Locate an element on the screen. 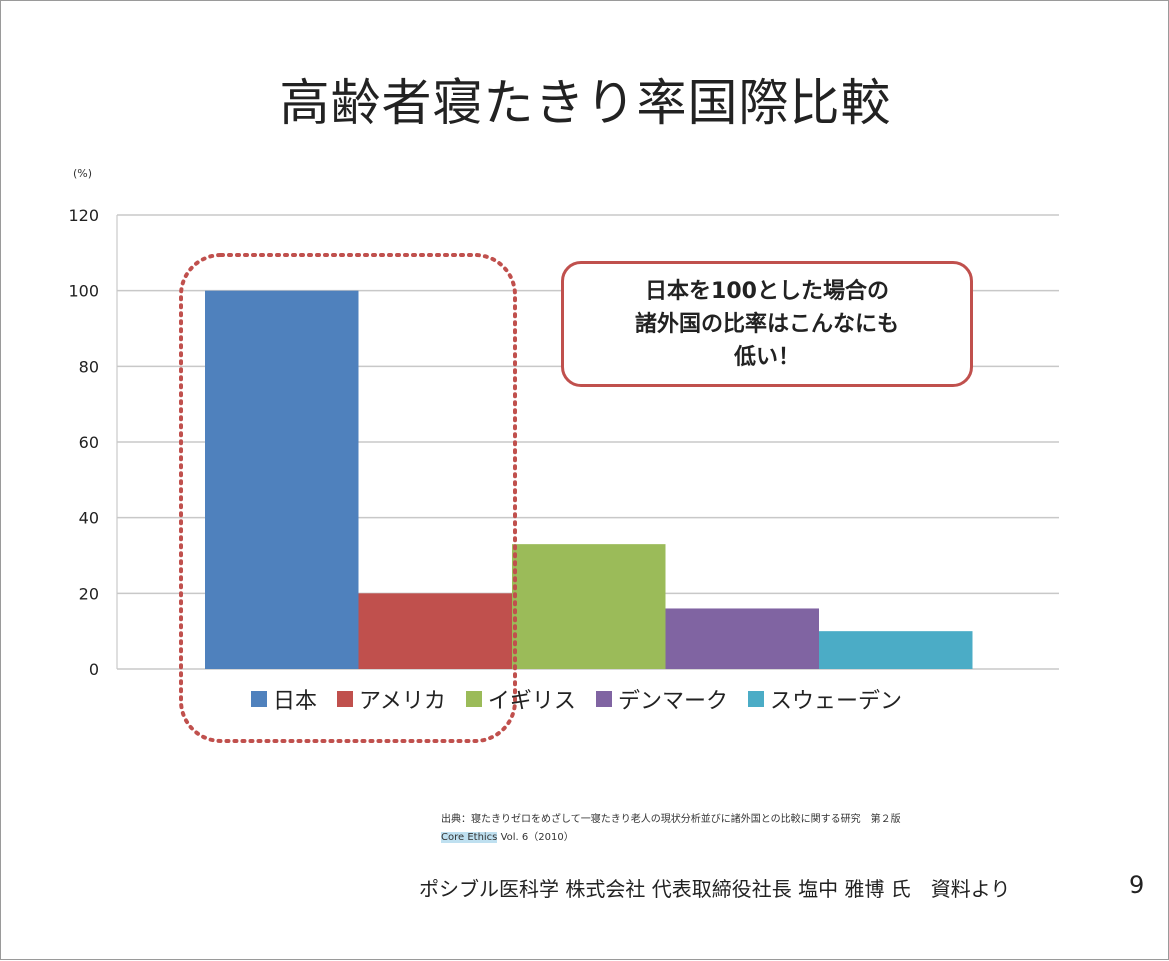 The image size is (1169, 961). callout-line: 低い！ is located at coordinates (766, 357).